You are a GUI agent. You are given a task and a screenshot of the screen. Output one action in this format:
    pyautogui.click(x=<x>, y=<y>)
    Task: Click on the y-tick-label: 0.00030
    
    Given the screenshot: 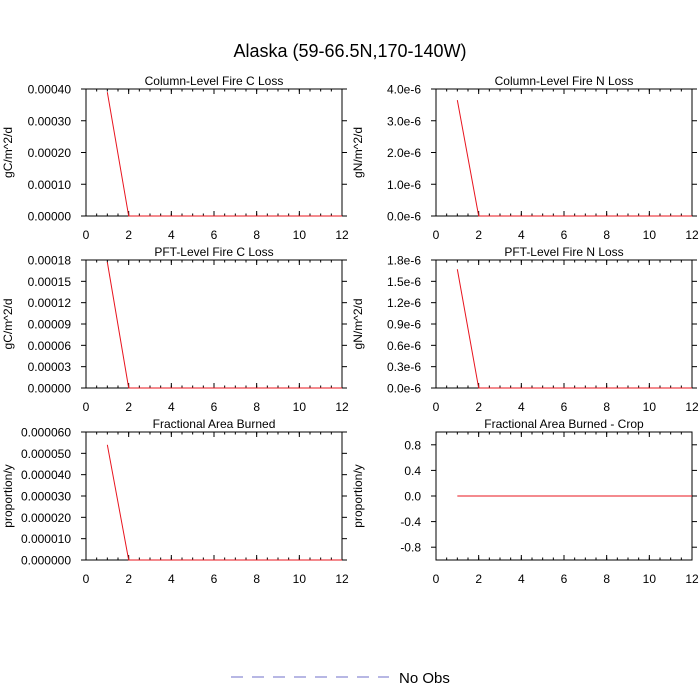 What is the action you would take?
    pyautogui.click(x=50, y=121)
    